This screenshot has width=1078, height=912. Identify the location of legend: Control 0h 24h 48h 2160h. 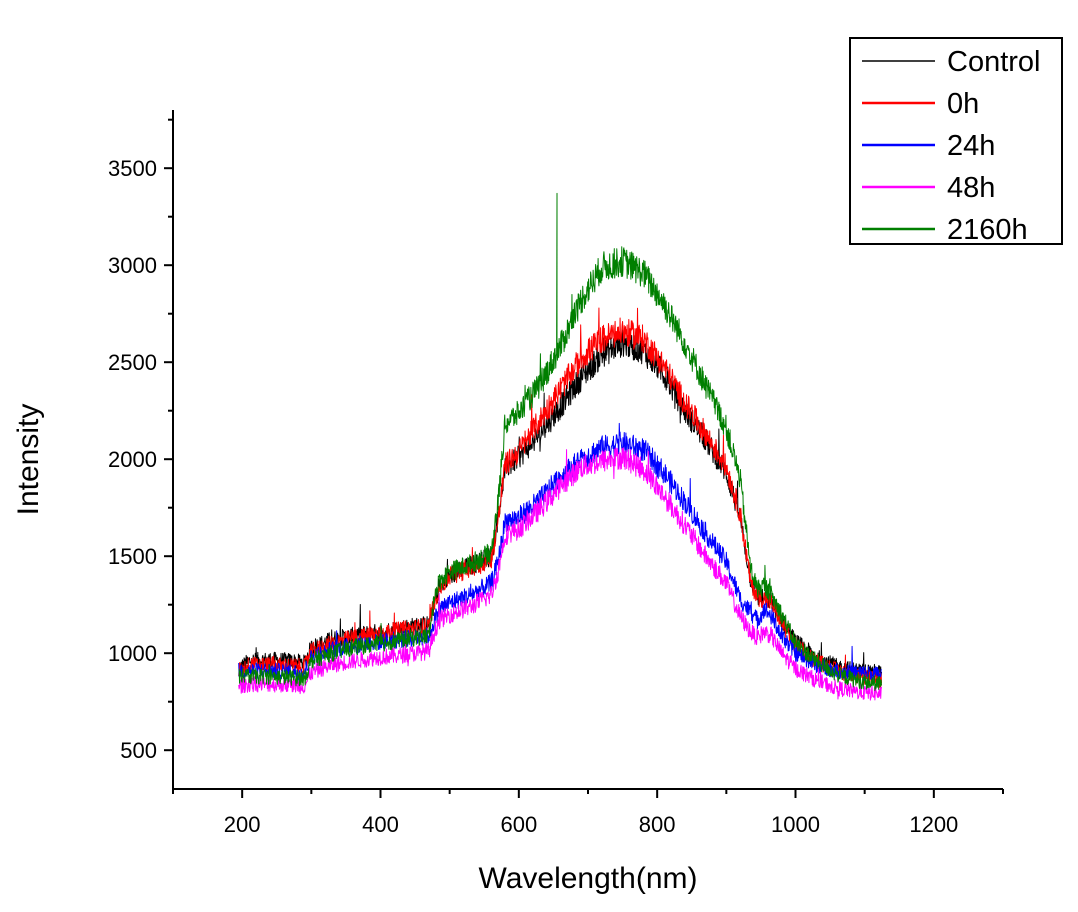
(956, 141).